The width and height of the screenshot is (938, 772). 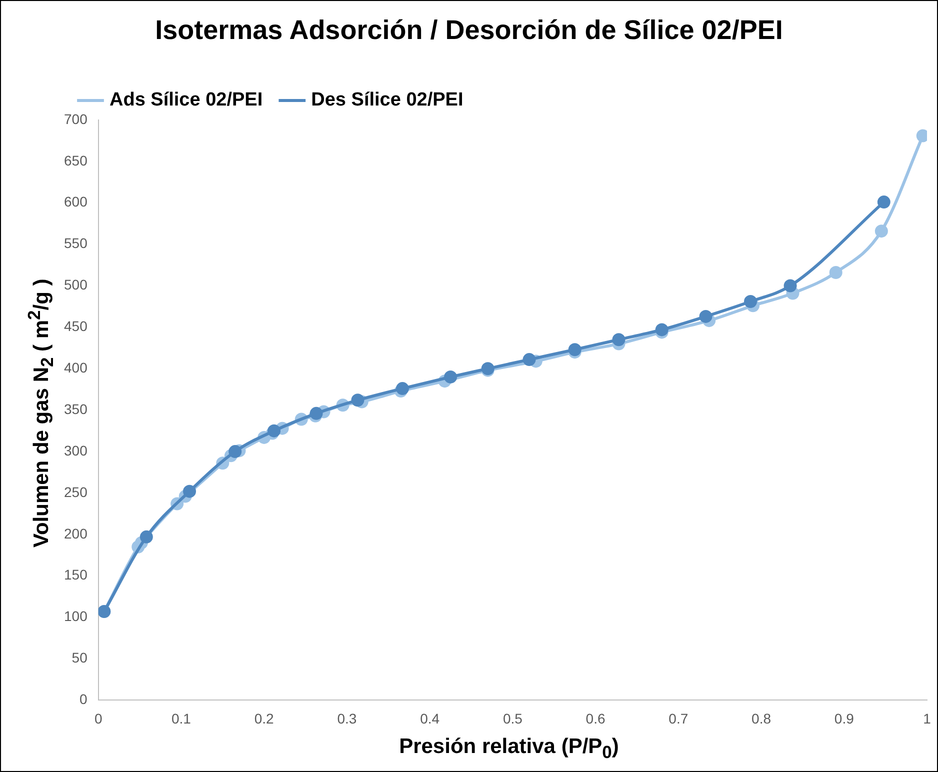 I want to click on y-tick-label: 450, so click(x=76, y=326).